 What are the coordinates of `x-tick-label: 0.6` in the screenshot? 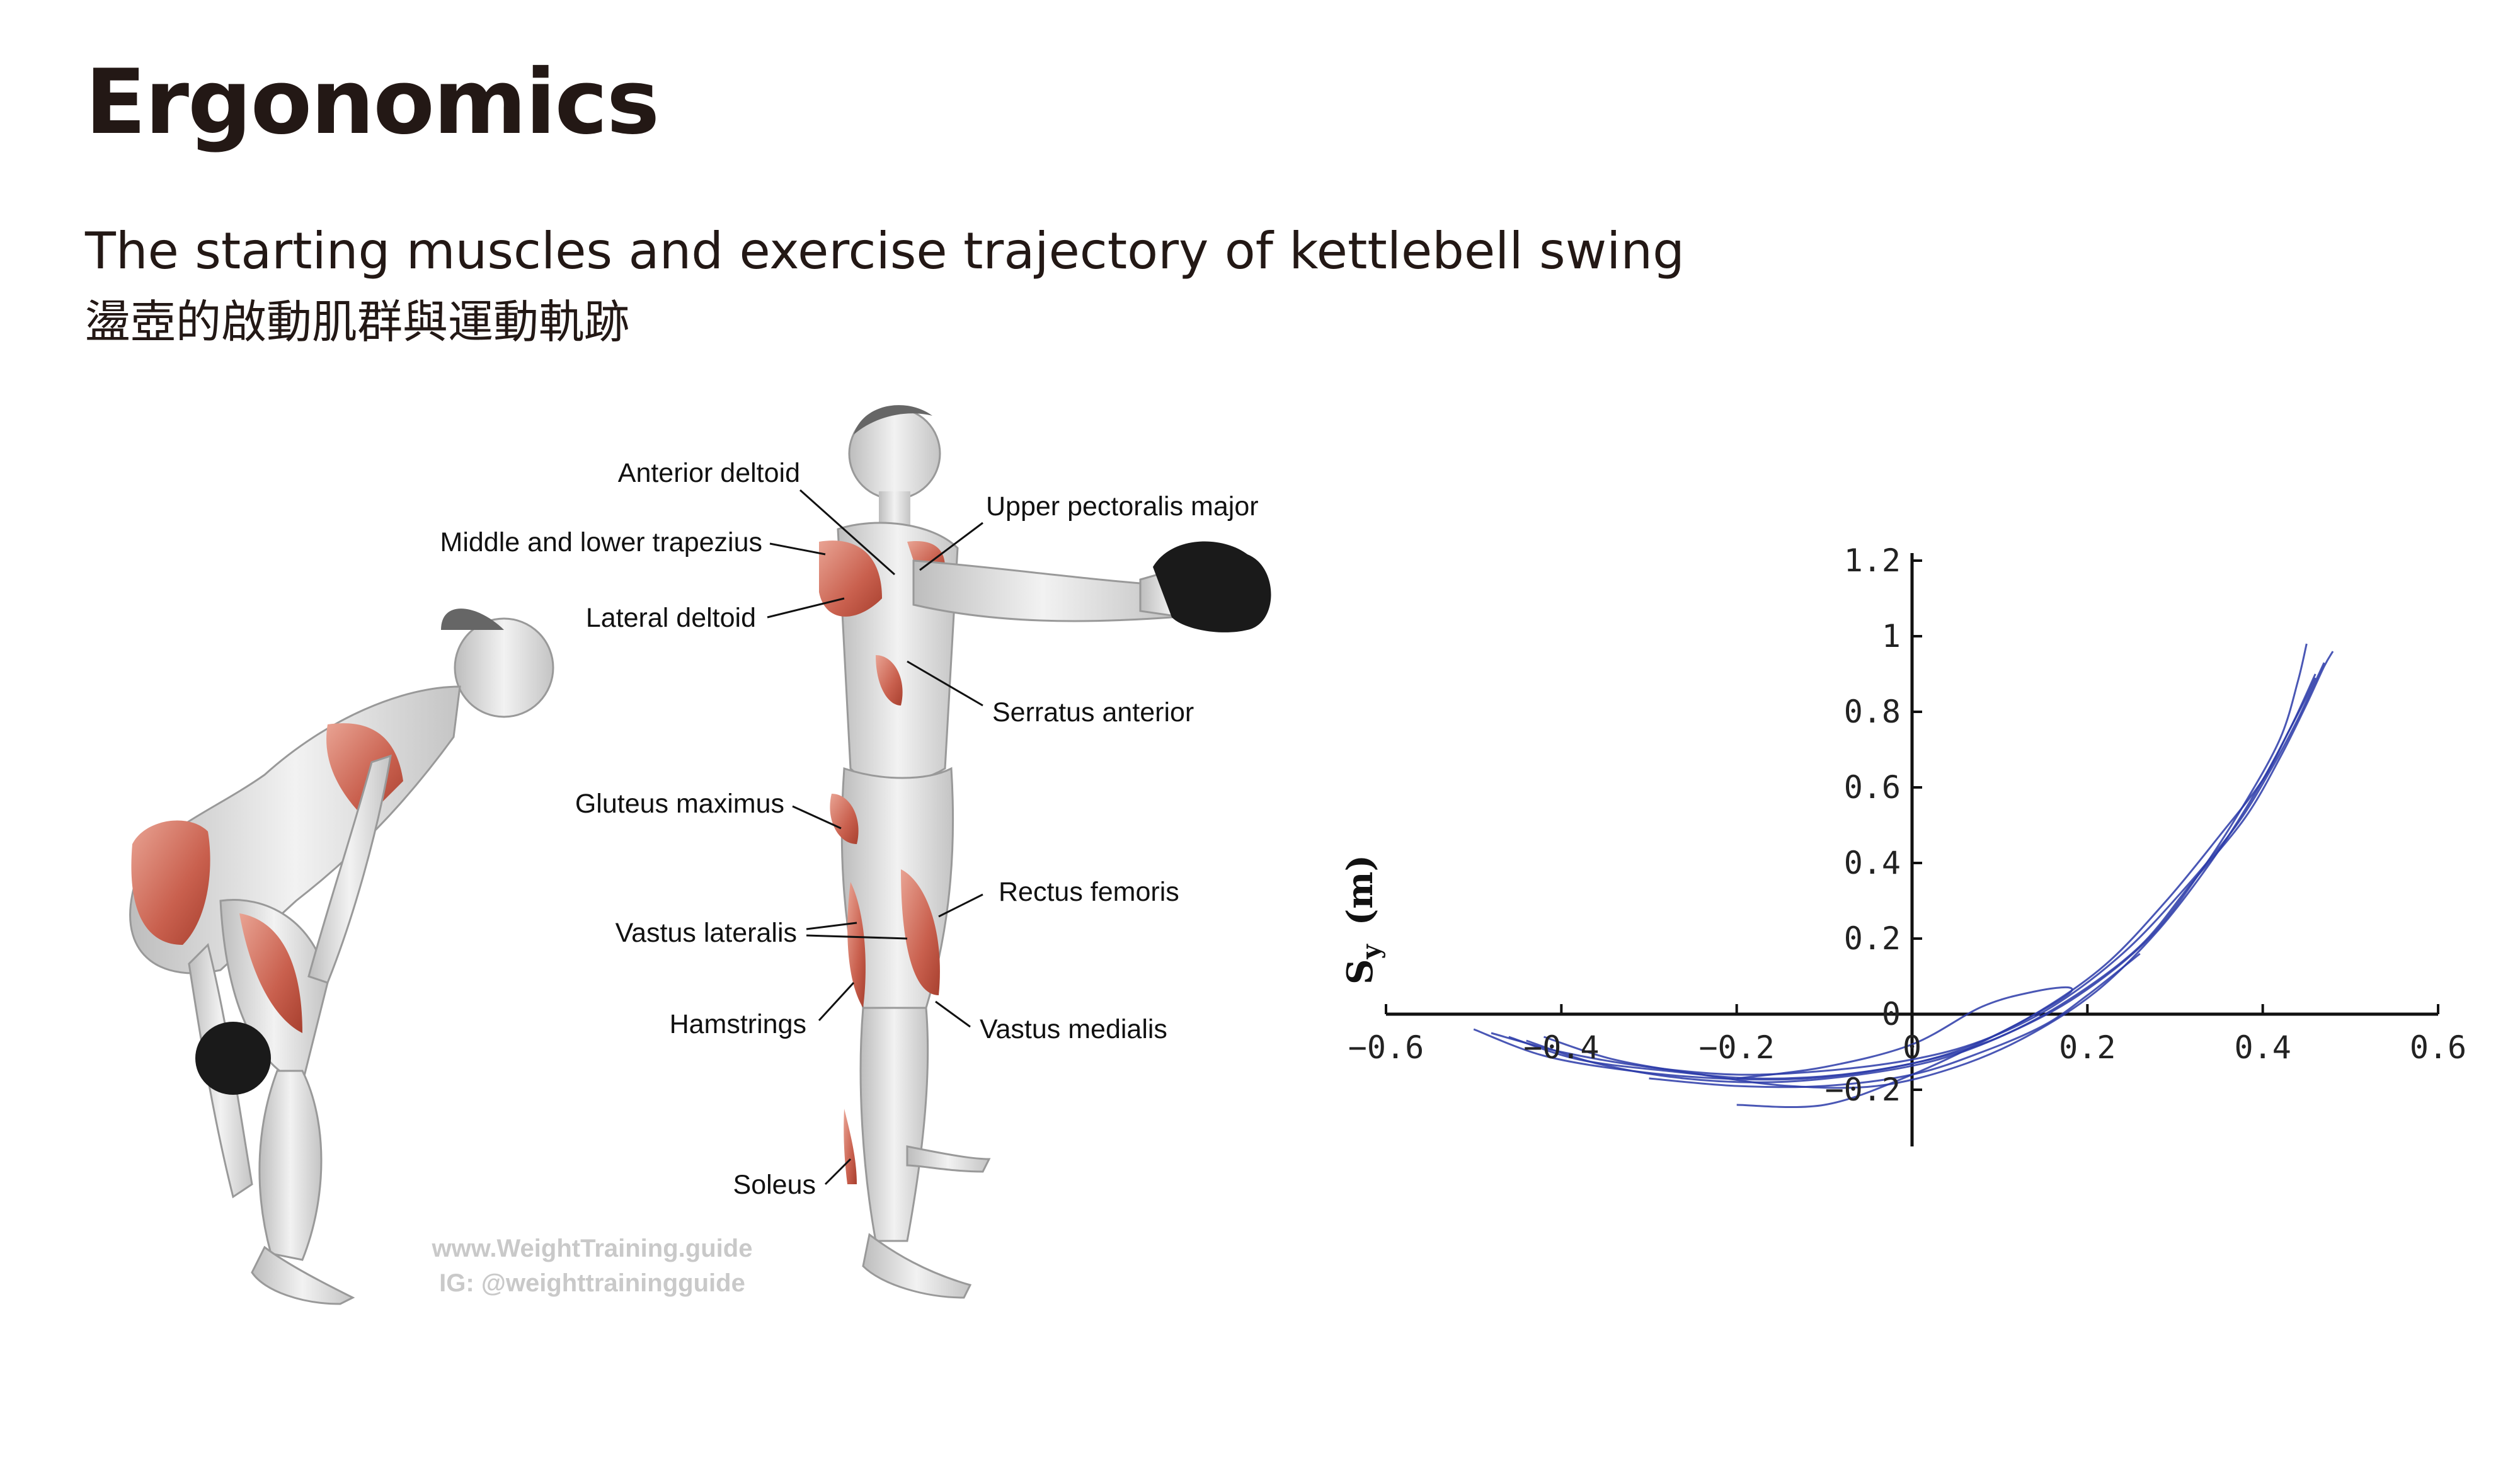 It's located at (2438, 1047).